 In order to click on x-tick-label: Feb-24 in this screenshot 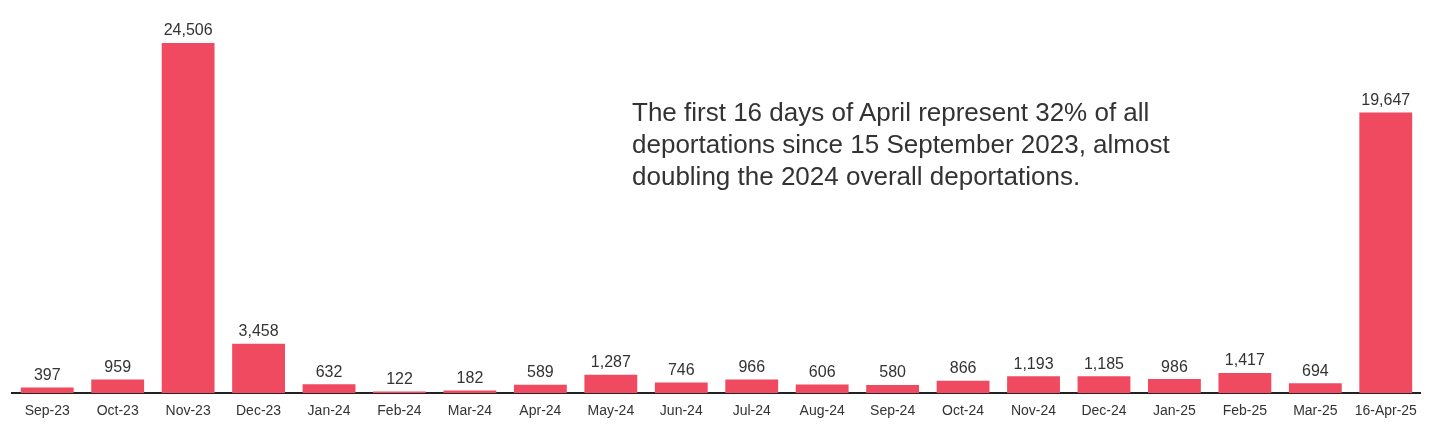, I will do `click(399, 410)`.